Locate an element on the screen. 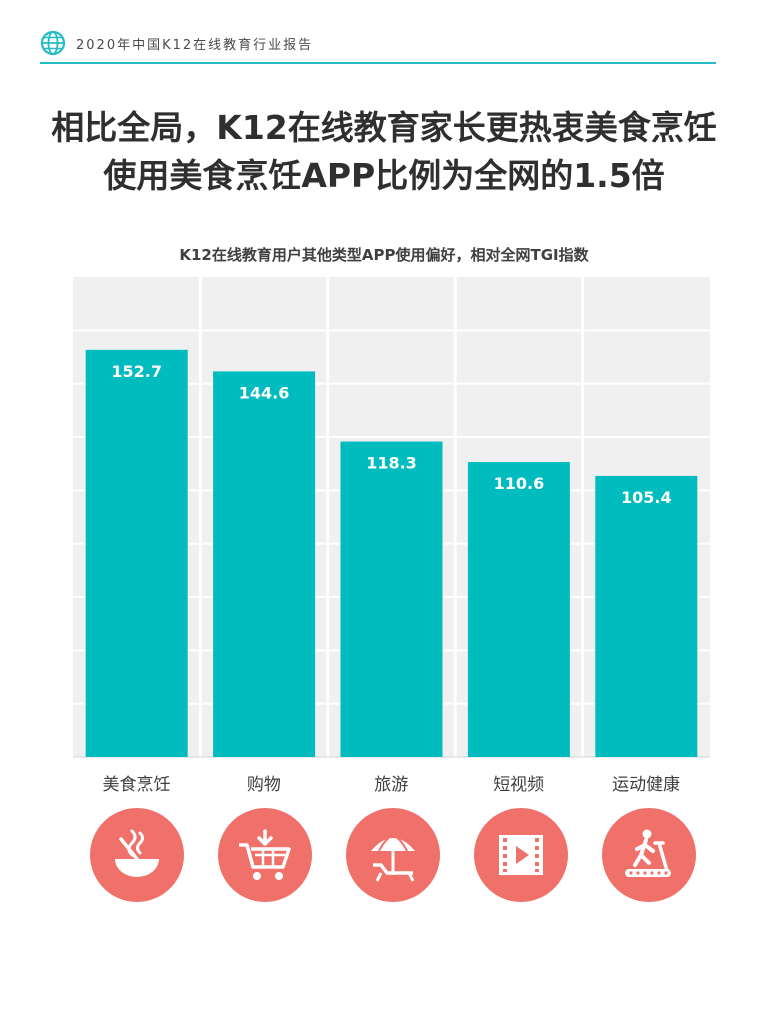 Image resolution: width=768 pixels, height=1024 pixels. headline-line-1: 相比全局，K12在线教育家长更热衷美食烹饪 is located at coordinates (384, 127).